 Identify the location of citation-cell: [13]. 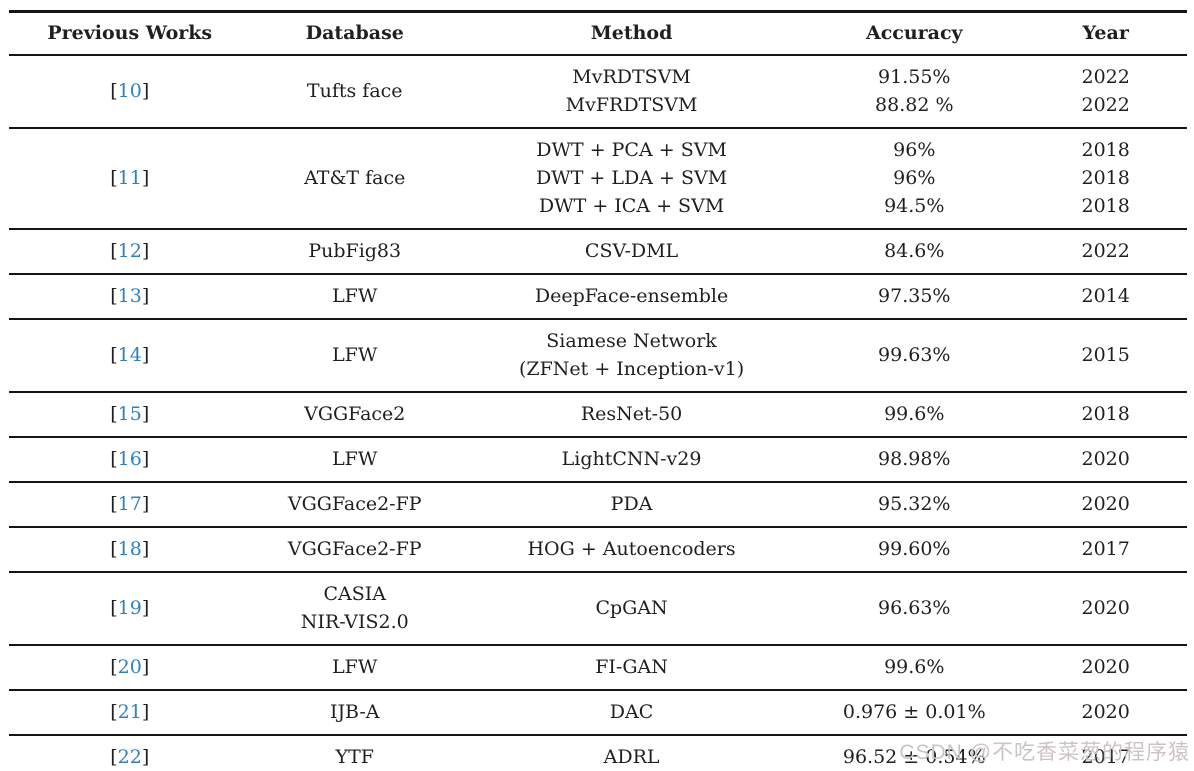
(129, 296).